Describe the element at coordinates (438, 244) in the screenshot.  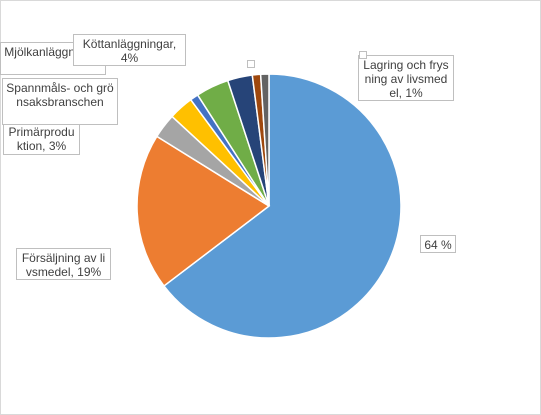
I see `label-64-percent: 64 %` at that location.